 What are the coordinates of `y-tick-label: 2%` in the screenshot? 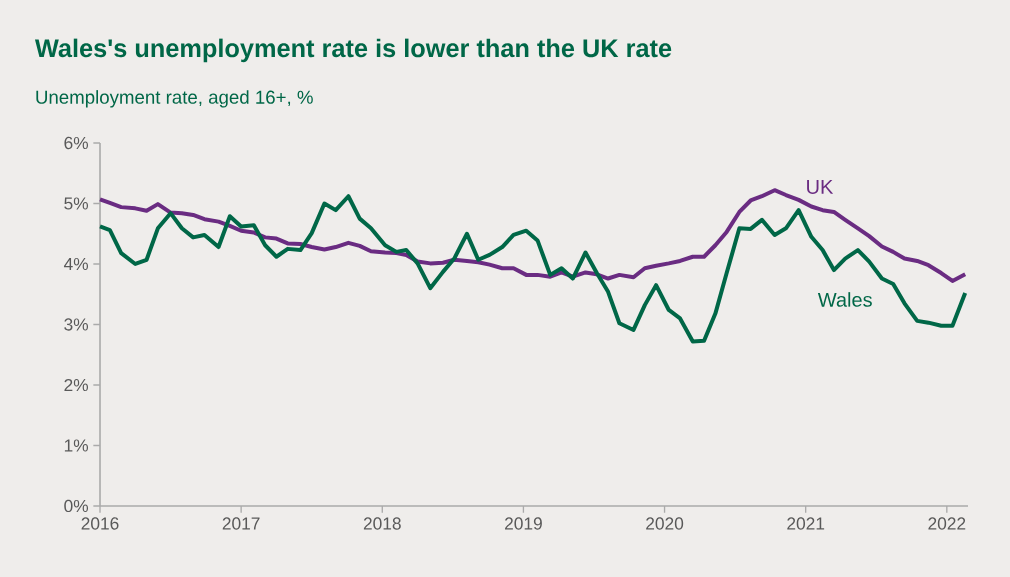 It's located at (76, 385).